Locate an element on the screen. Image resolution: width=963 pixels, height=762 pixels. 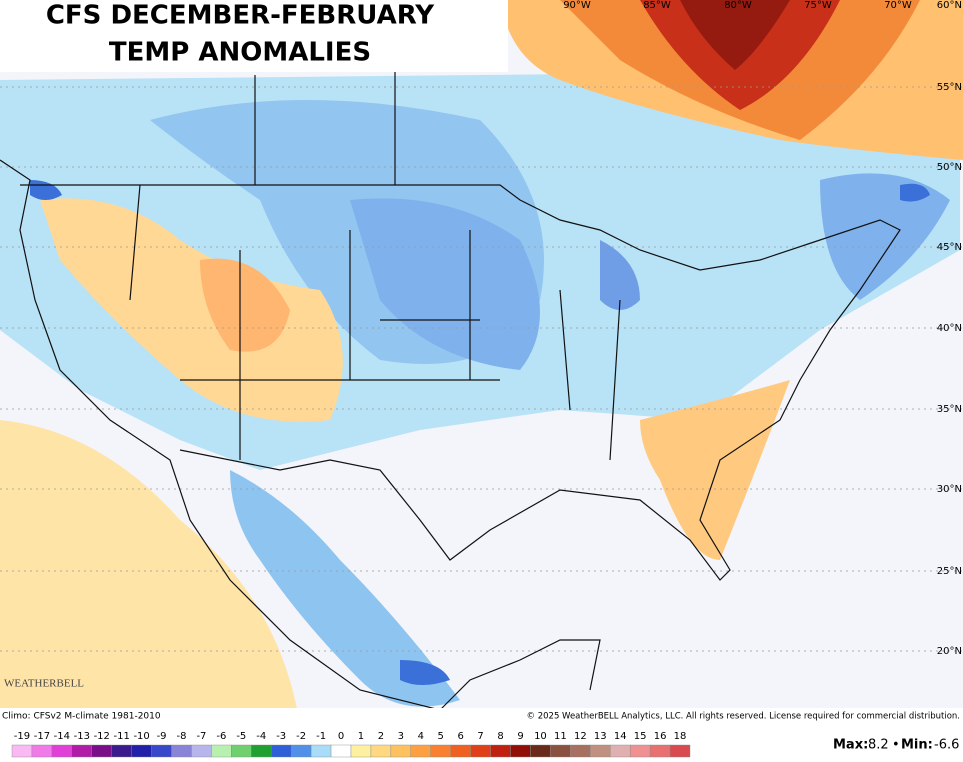
latitude-label: 30°N is located at coordinates (949, 489).